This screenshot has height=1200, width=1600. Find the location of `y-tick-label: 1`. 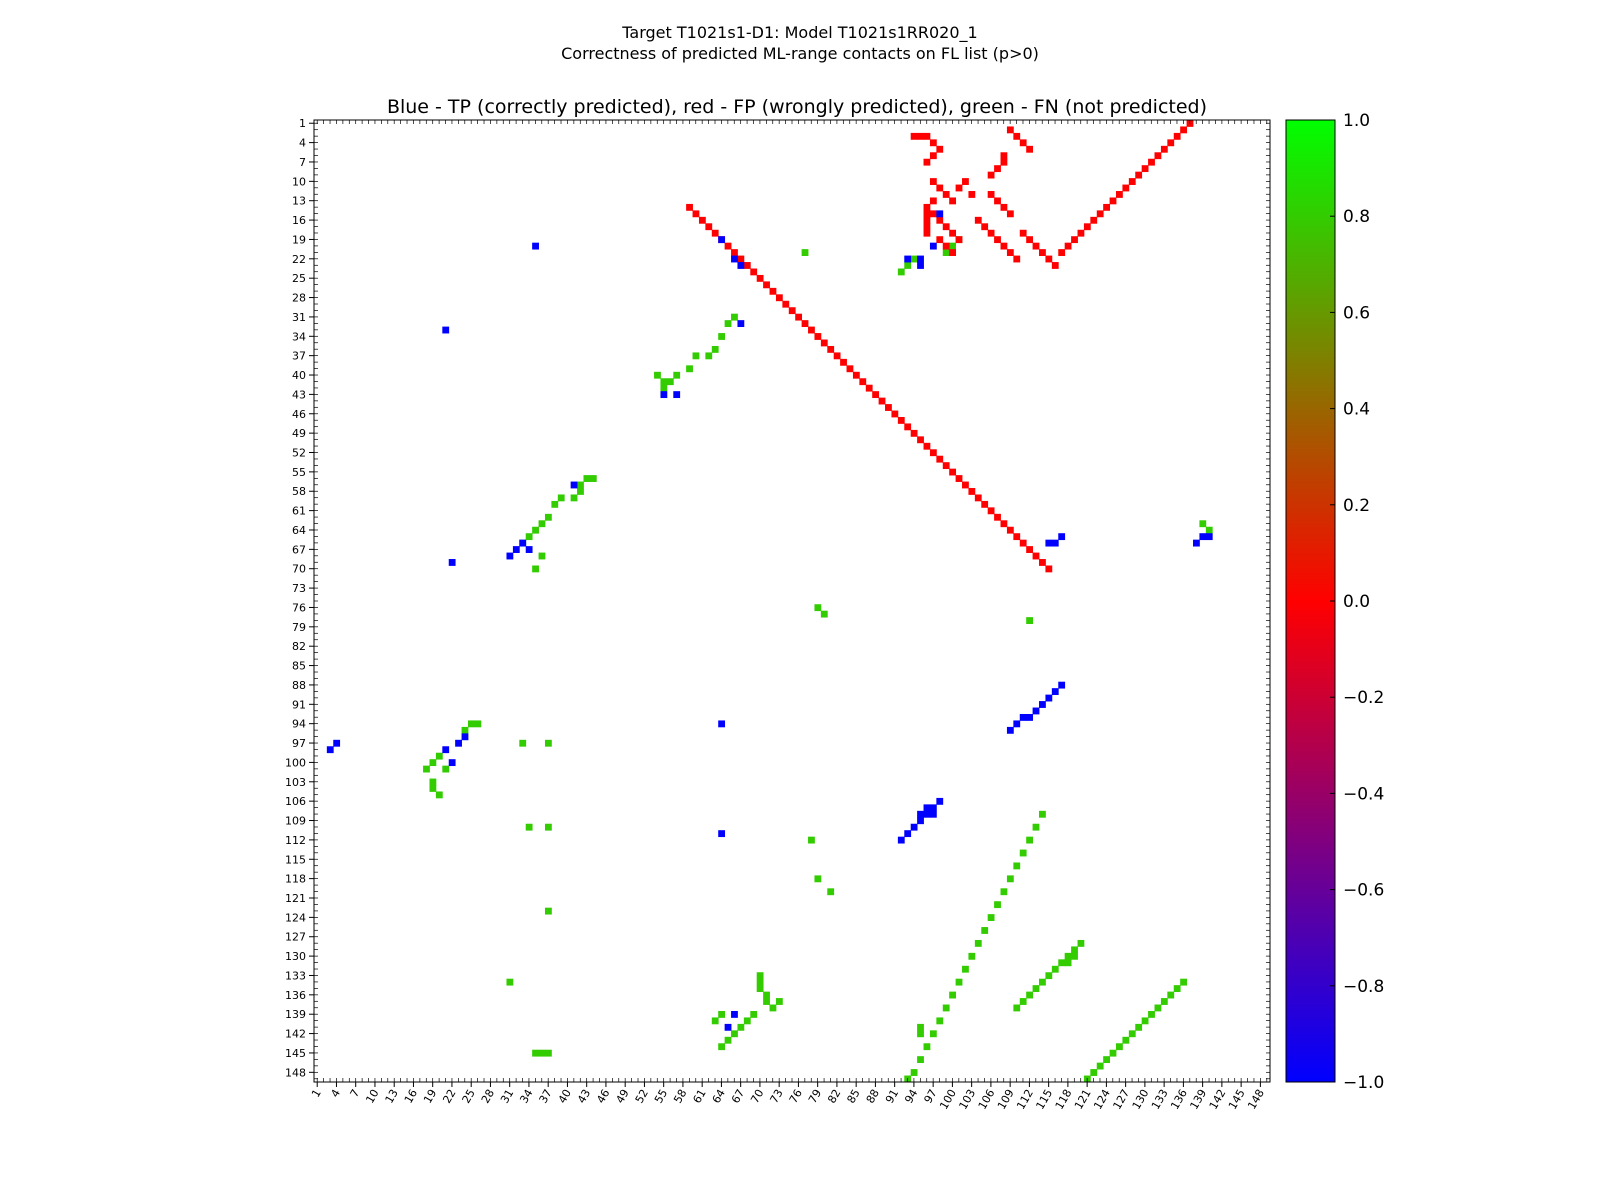

y-tick-label: 1 is located at coordinates (302, 123).